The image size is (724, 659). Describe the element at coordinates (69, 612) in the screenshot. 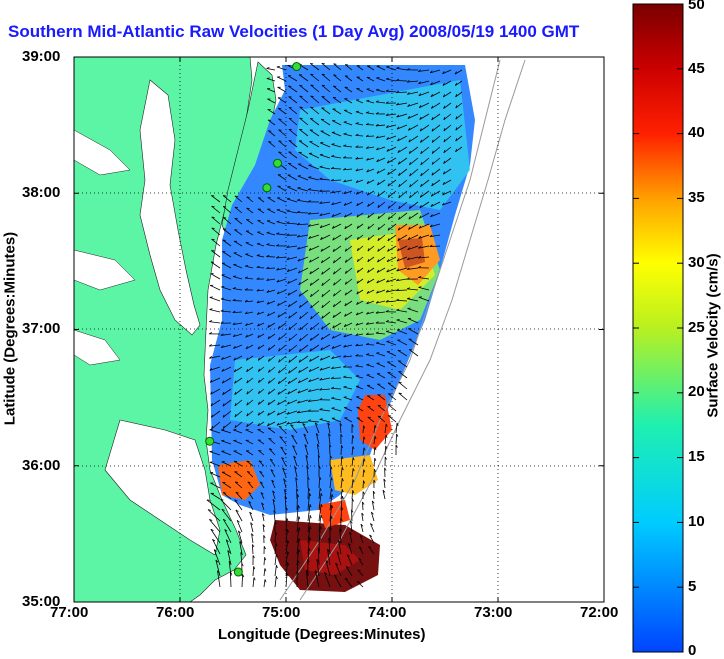

I see `lon-tick-label: 77:00` at that location.